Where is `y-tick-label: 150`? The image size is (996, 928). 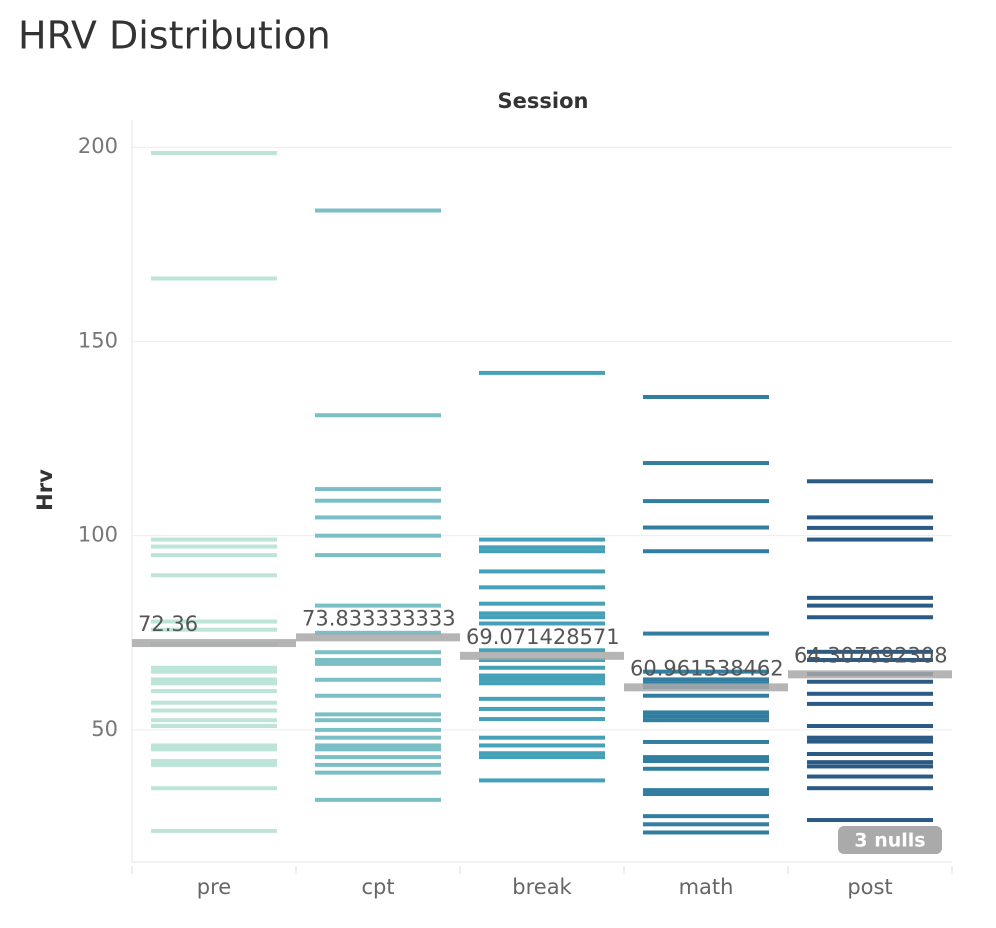
y-tick-label: 150 is located at coordinates (98, 340).